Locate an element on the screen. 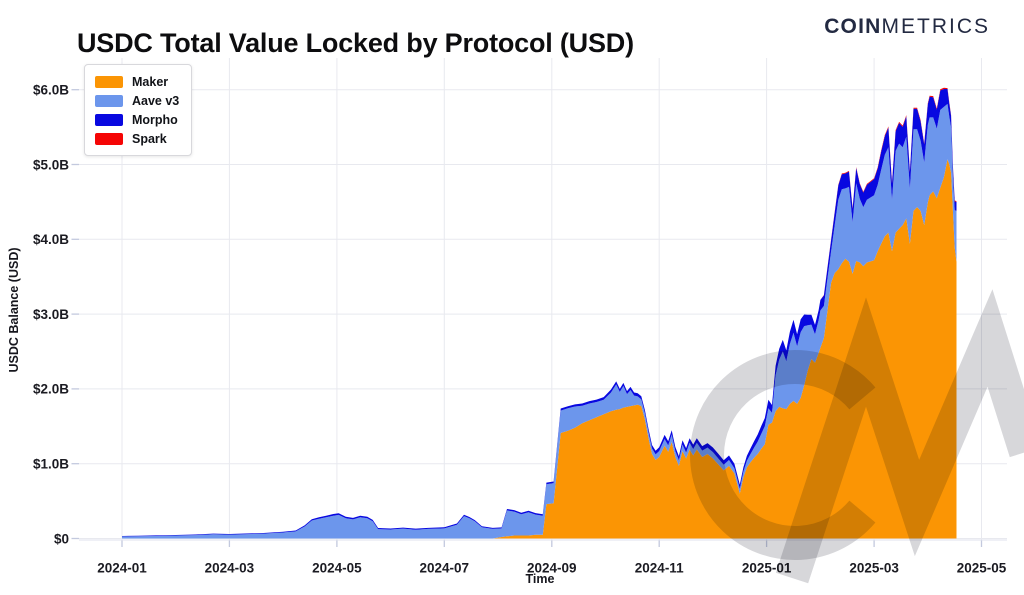 The image size is (1024, 595). morpho-swatch-icon is located at coordinates (109, 119).